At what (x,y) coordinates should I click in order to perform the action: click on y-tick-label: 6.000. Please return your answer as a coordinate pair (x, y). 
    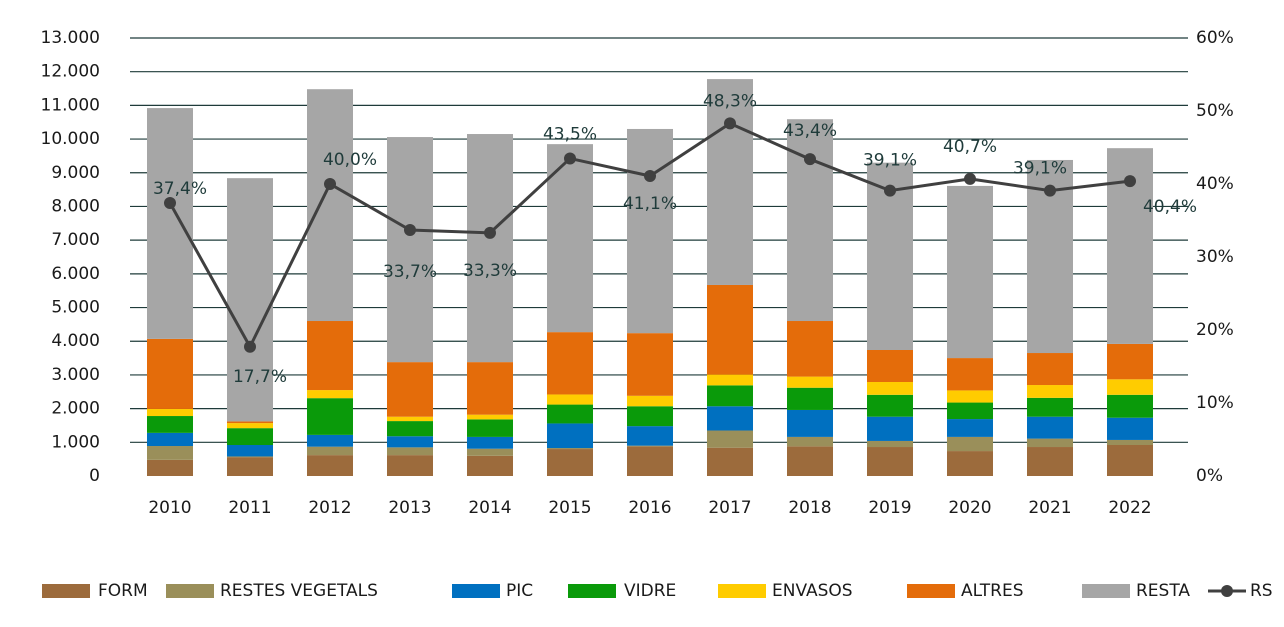
    Looking at the image, I should click on (75, 274).